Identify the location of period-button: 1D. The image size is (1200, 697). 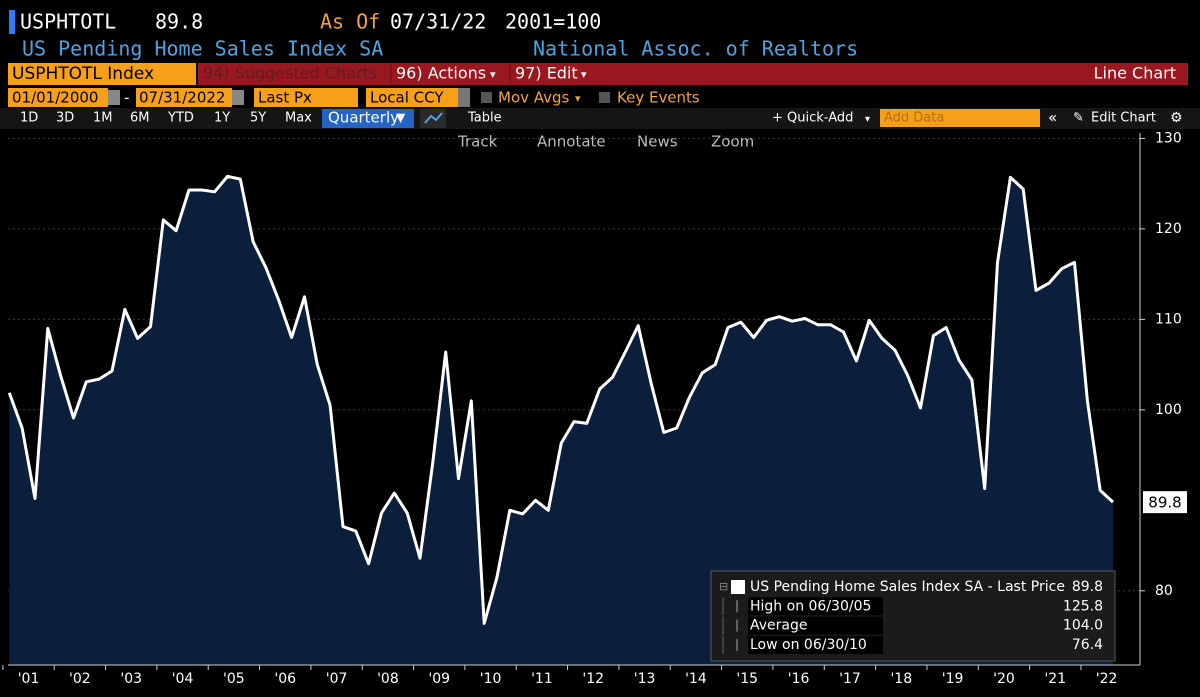
(29, 118).